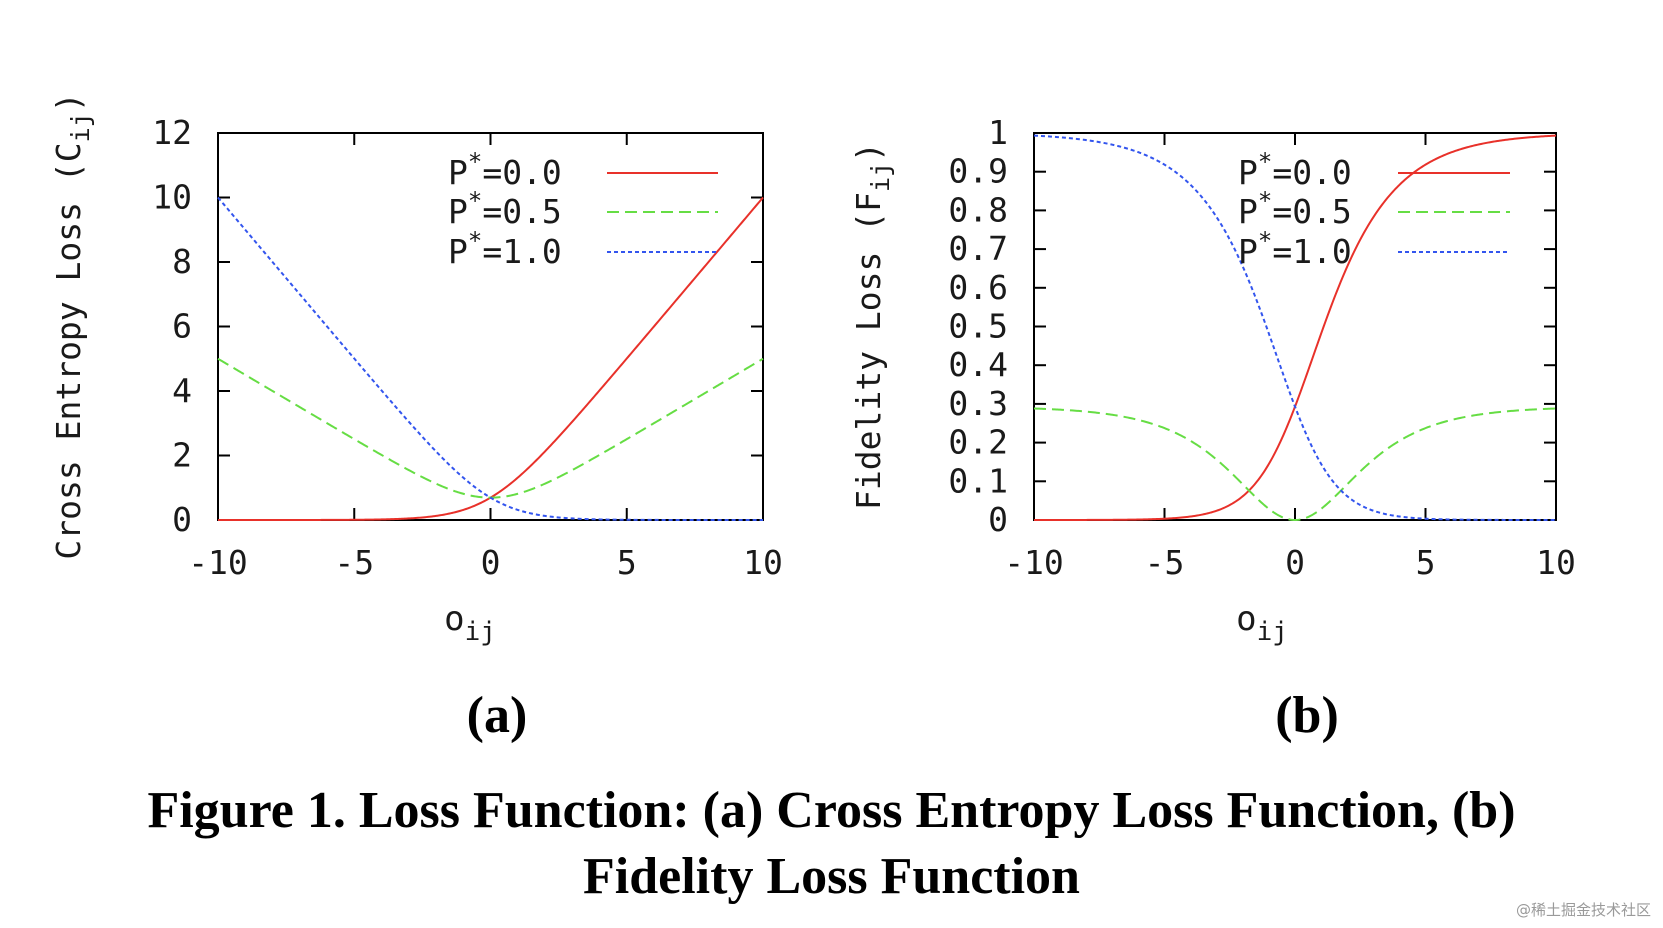  I want to click on y-tick-label: 0.7, so click(978, 248).